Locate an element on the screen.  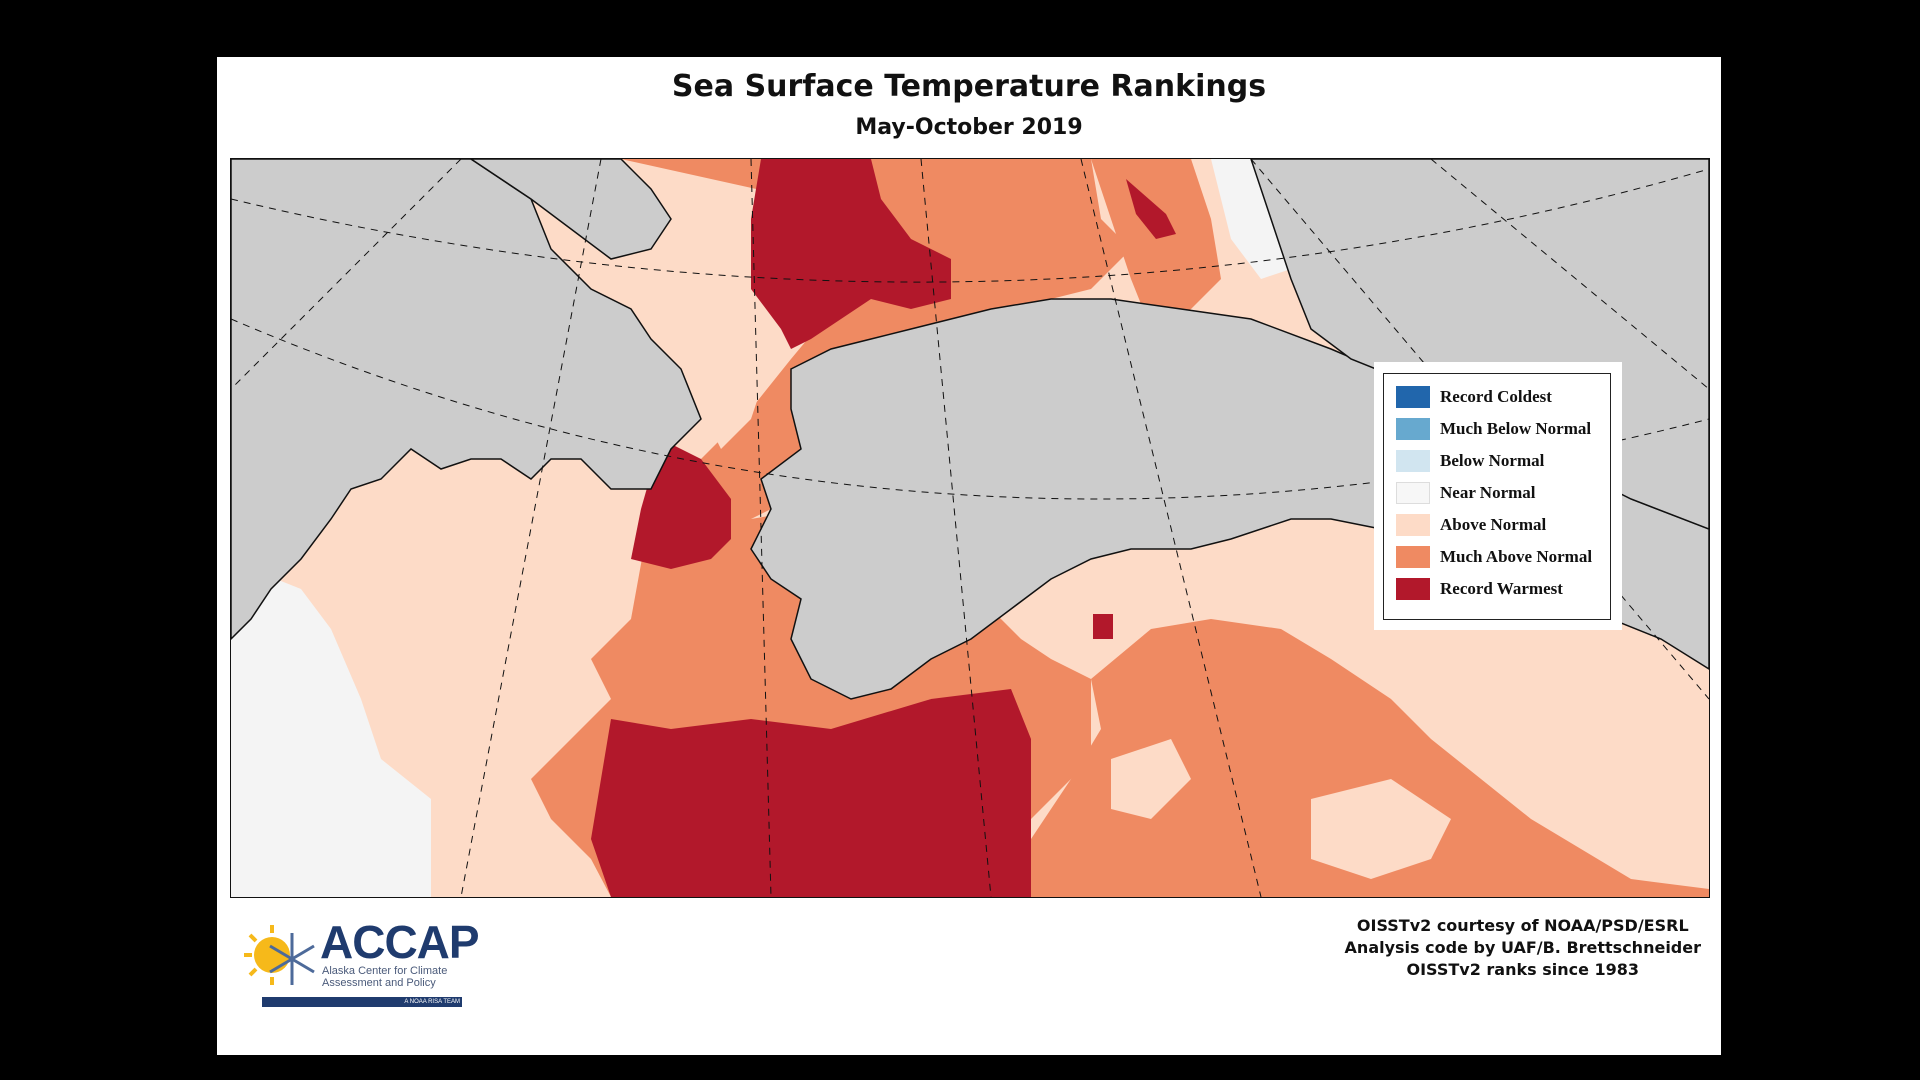
land-siberia is located at coordinates (466, 400).